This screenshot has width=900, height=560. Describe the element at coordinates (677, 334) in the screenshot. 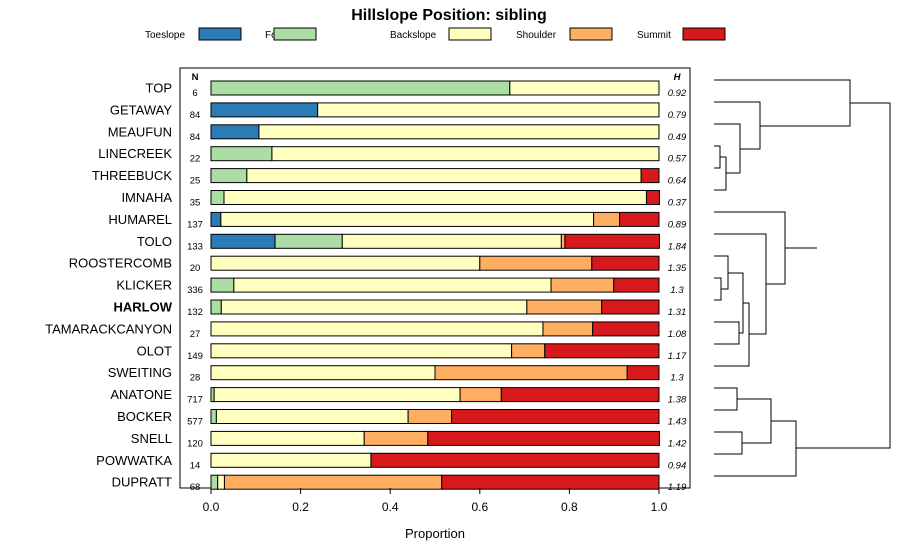

I see `h-value: 1.08` at that location.